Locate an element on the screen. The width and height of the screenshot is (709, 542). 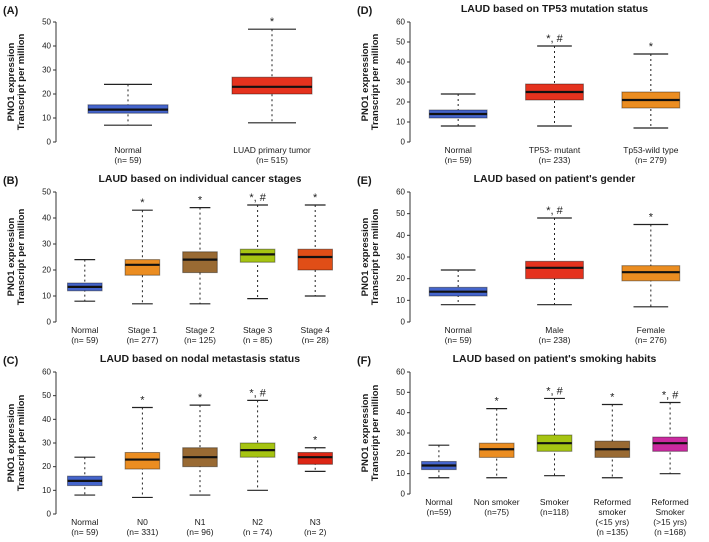
x-axis-group-label: TP53- mutant is located at coordinates (555, 150).